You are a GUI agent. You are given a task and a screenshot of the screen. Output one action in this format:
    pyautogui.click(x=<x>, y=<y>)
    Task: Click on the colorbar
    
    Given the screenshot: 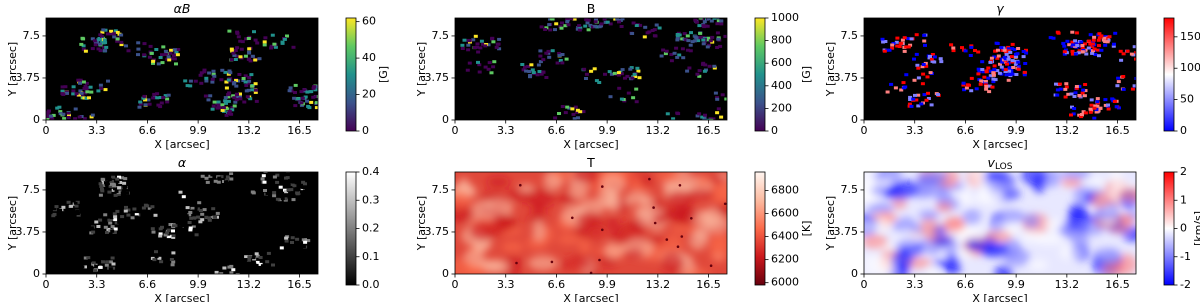 What is the action you would take?
    pyautogui.click(x=351, y=228)
    